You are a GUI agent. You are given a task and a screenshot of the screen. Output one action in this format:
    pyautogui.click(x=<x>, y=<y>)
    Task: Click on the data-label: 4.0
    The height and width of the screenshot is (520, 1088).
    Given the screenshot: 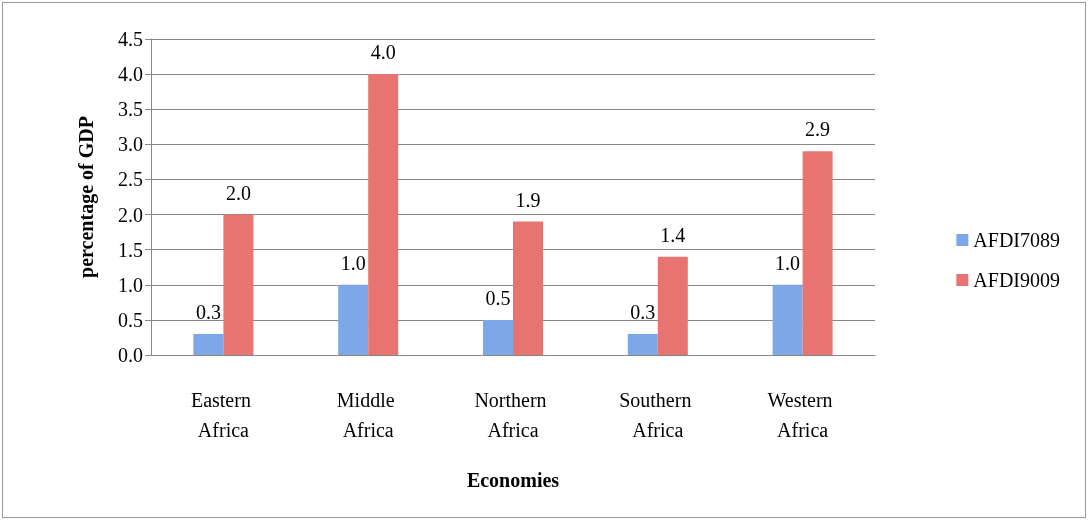 What is the action you would take?
    pyautogui.click(x=383, y=52)
    